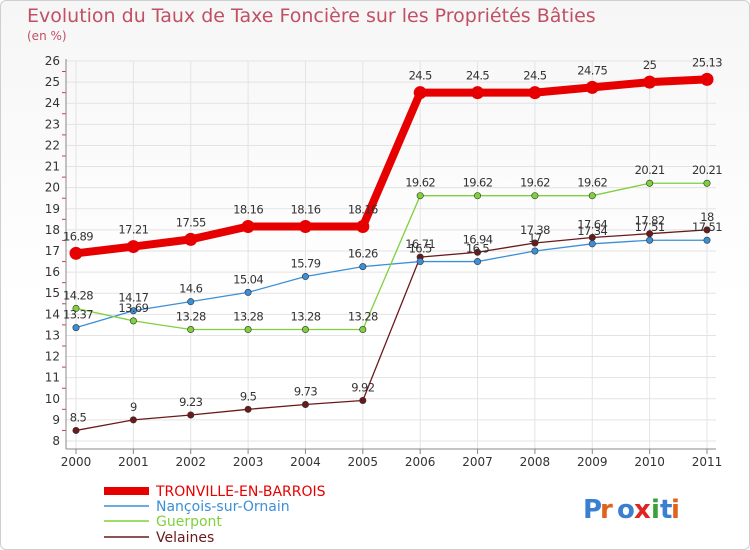 The image size is (750, 550). Describe the element at coordinates (52, 251) in the screenshot. I see `y-tick-label: 17` at that location.